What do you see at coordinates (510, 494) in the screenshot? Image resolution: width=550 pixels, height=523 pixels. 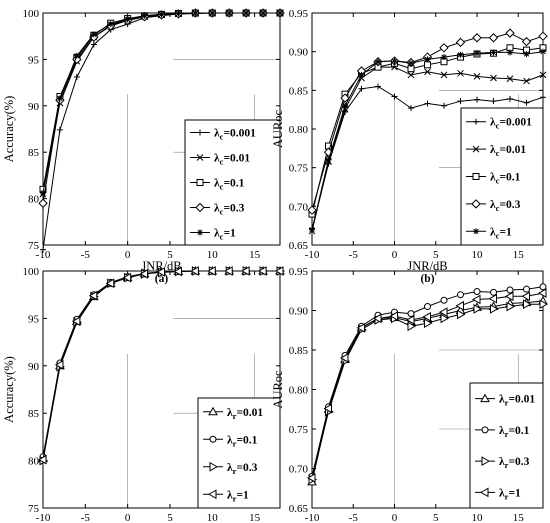 I see `legend-label: λr=1` at bounding box center [510, 494].